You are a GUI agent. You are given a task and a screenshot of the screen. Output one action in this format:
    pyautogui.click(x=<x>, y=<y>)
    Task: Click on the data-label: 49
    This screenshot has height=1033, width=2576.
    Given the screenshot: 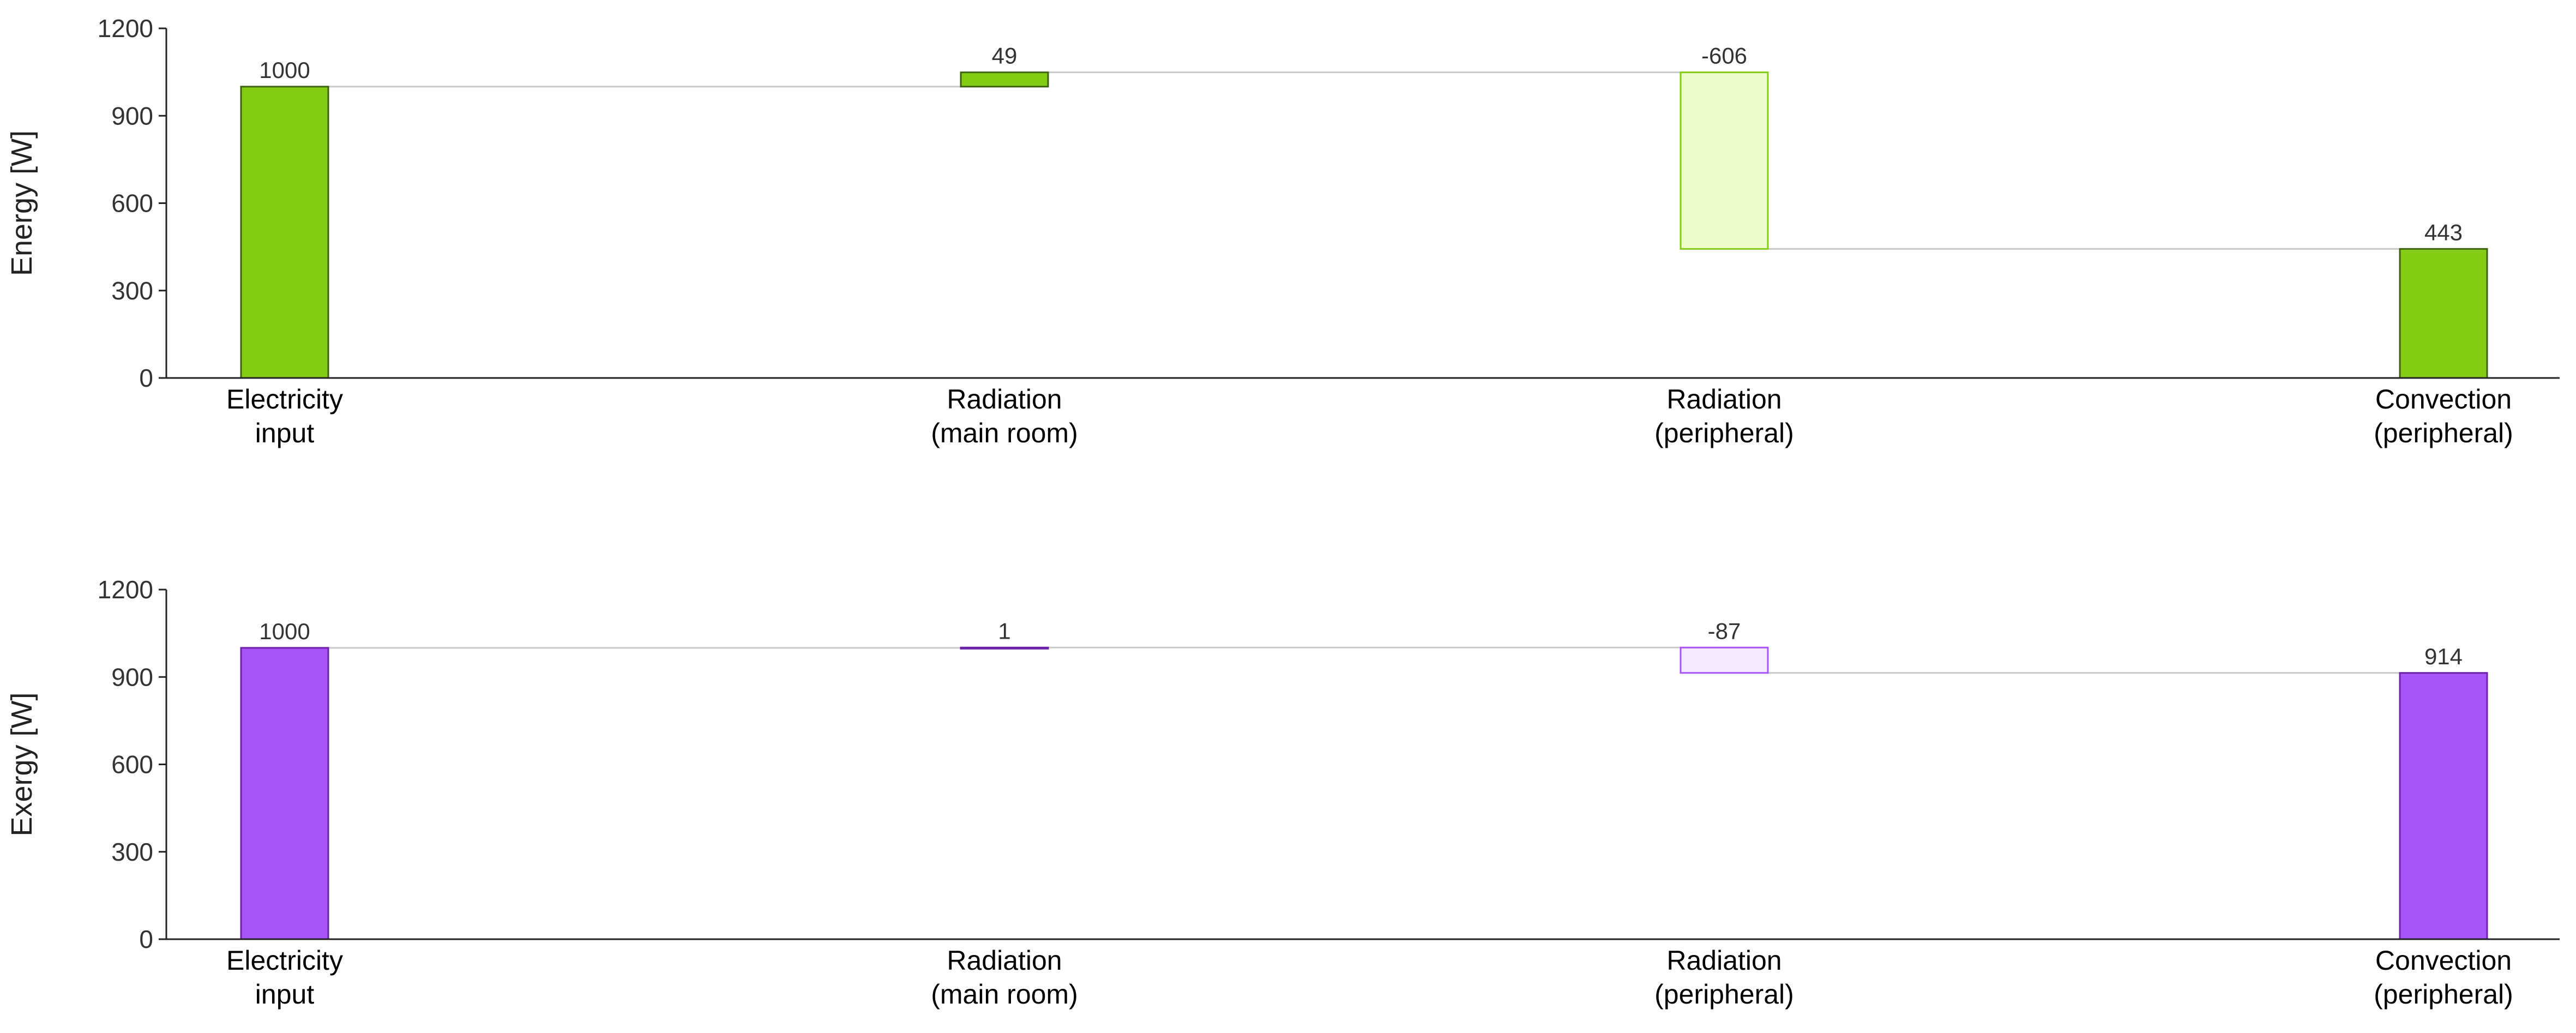 What is the action you would take?
    pyautogui.click(x=1005, y=56)
    